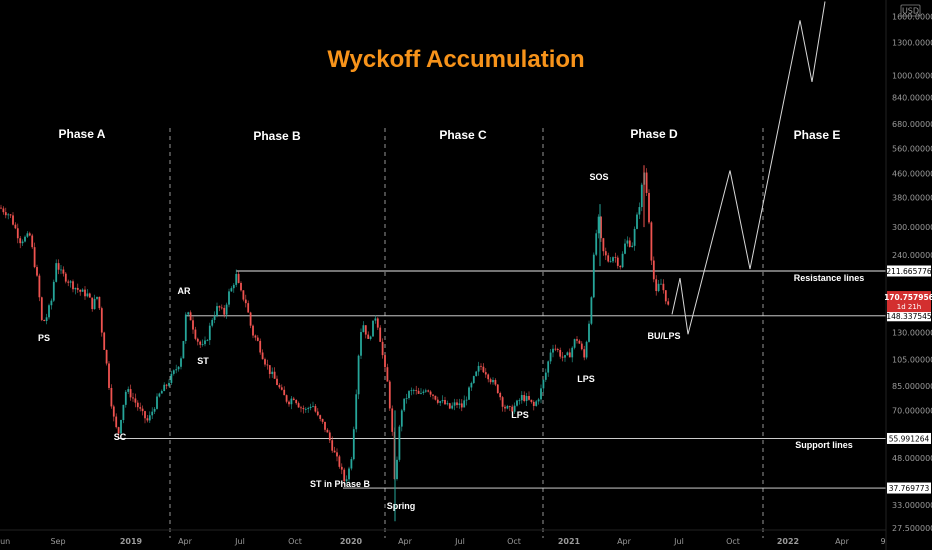  Describe the element at coordinates (912, 255) in the screenshot. I see `price-tick-label: 240.000000` at that location.